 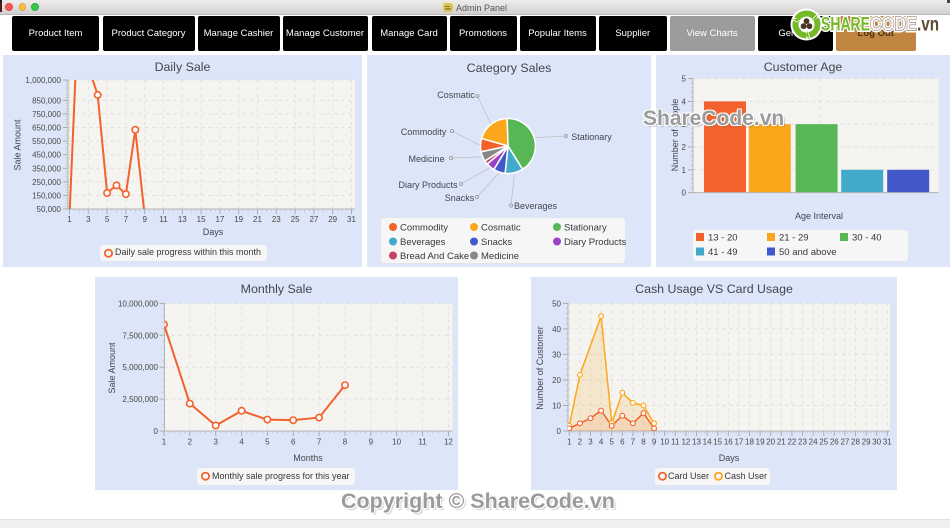 What do you see at coordinates (723, 252) in the screenshot?
I see `svg-text: 41 - 49` at bounding box center [723, 252].